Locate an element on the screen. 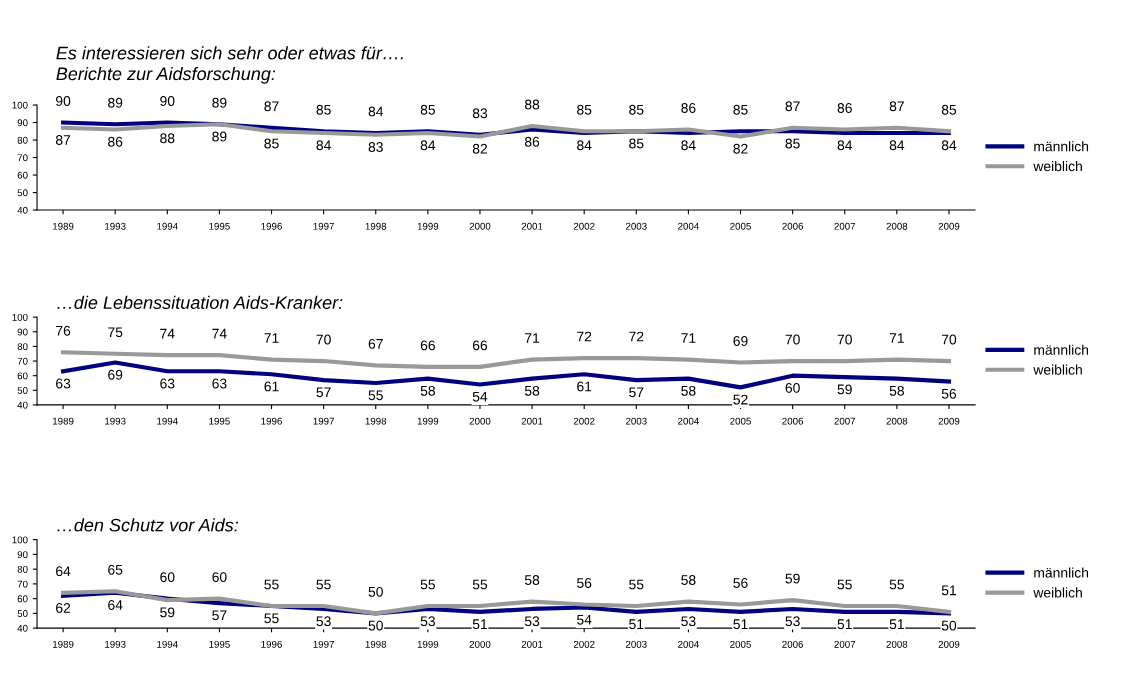  x-tick-label: 2004 is located at coordinates (688, 644).